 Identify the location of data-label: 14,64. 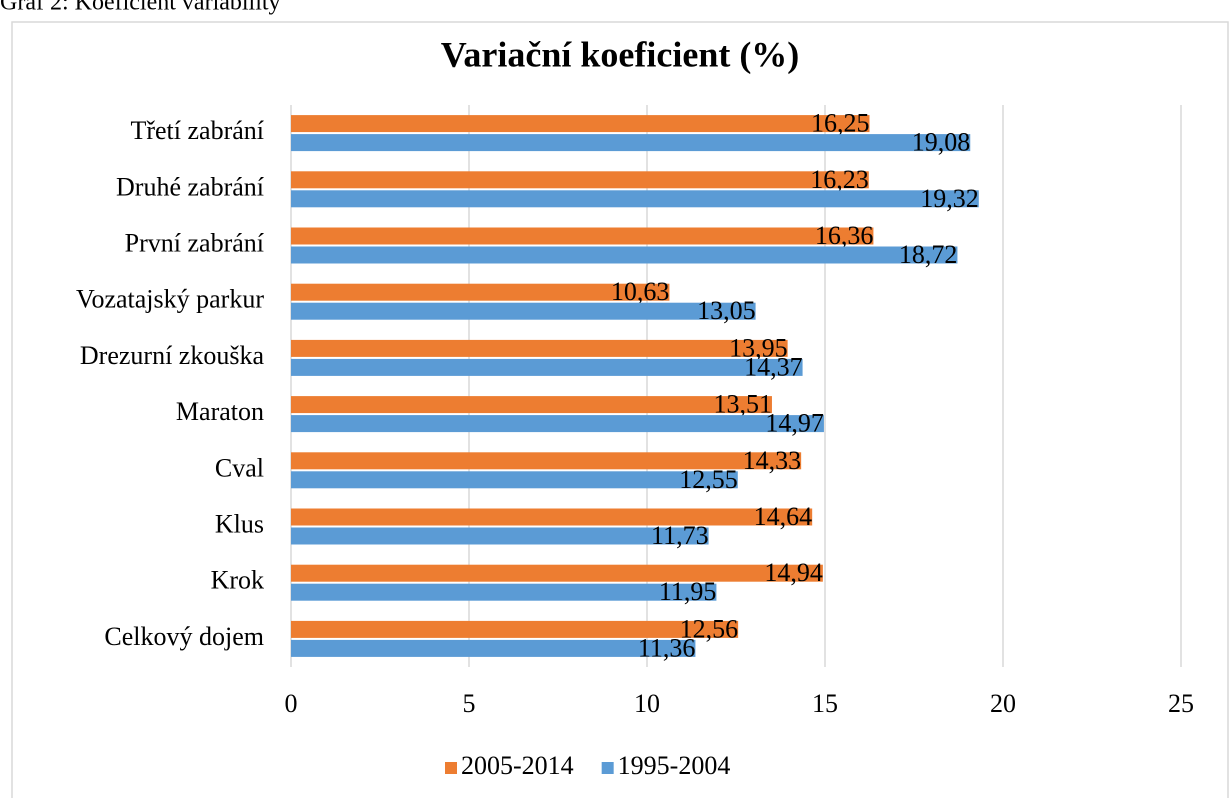
(783, 516).